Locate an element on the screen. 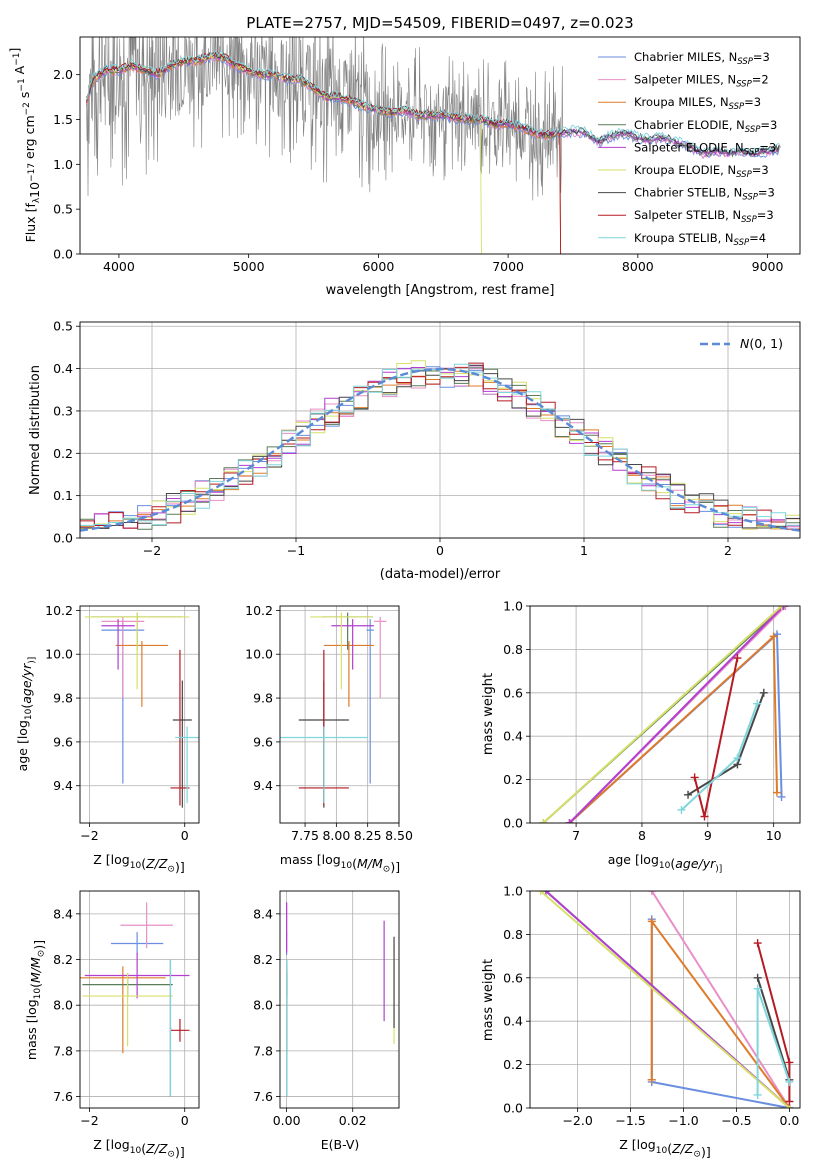 This screenshot has height=1170, width=819. legend-entry-name: Salpeter ELODIE, N is located at coordinates (689, 147).